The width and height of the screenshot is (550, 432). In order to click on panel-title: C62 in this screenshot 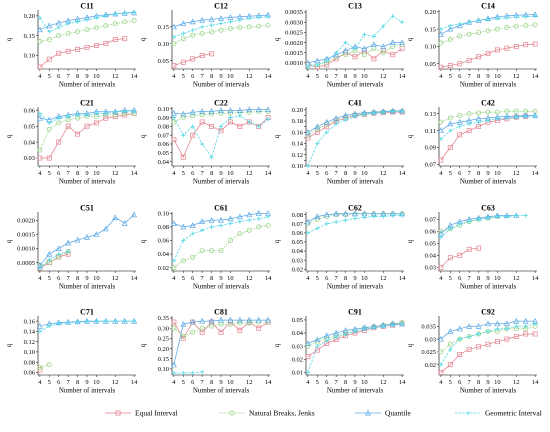, I will do `click(355, 208)`.